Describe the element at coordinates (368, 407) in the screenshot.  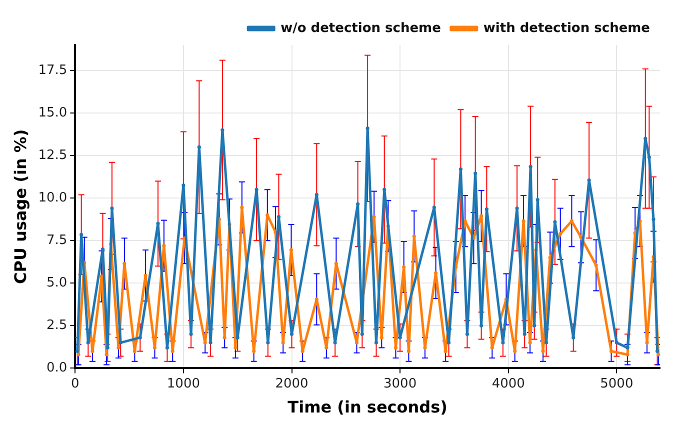
I see `x-axis-title: Time (in seconds)` at that location.